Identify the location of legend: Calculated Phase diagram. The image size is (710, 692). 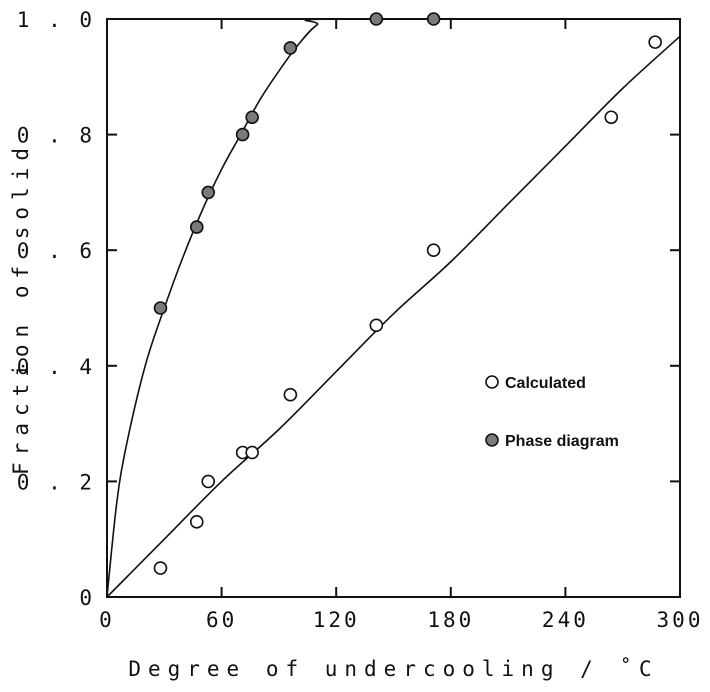
(552, 412).